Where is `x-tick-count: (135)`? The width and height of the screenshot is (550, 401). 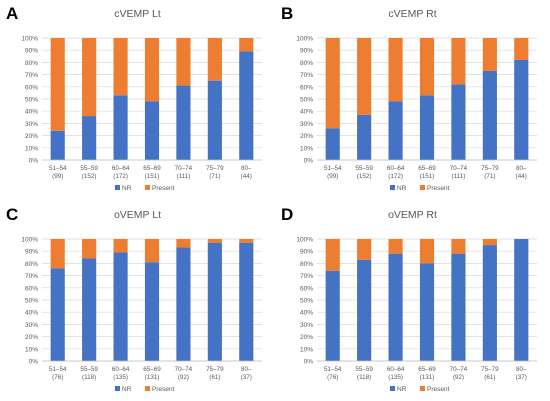 x-tick-count: (135) is located at coordinates (395, 377).